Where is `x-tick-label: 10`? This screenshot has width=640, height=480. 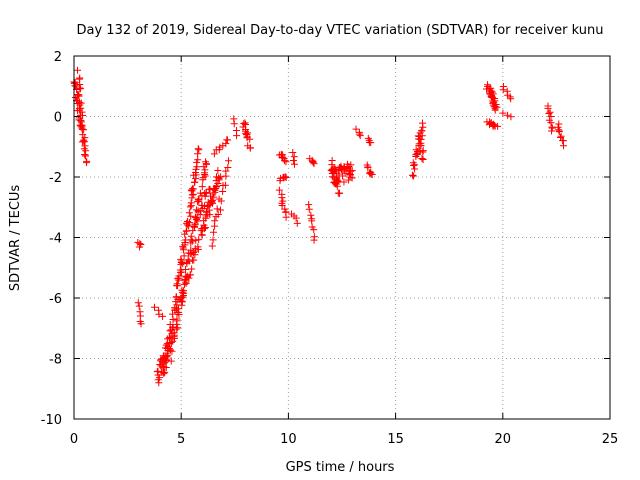
x-tick-label: 10 is located at coordinates (288, 439).